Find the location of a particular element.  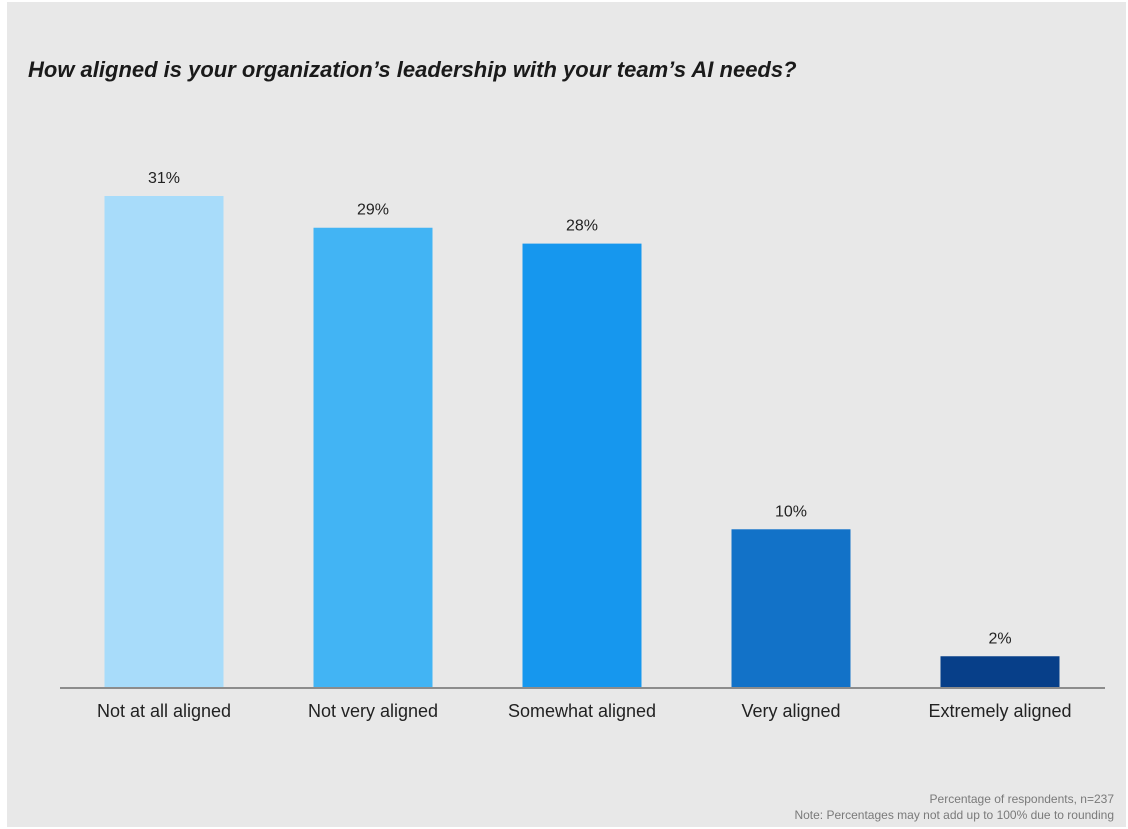

value-label-3: 10% is located at coordinates (791, 511).